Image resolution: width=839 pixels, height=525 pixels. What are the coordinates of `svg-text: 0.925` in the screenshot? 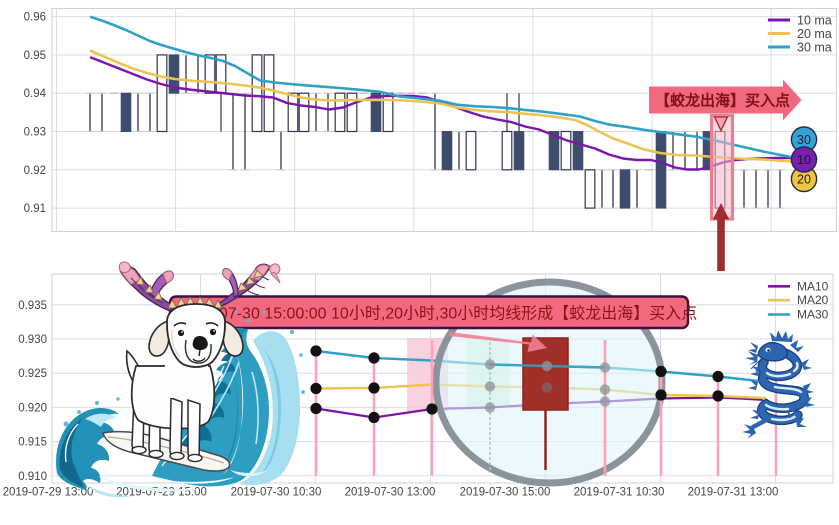 It's located at (32, 374).